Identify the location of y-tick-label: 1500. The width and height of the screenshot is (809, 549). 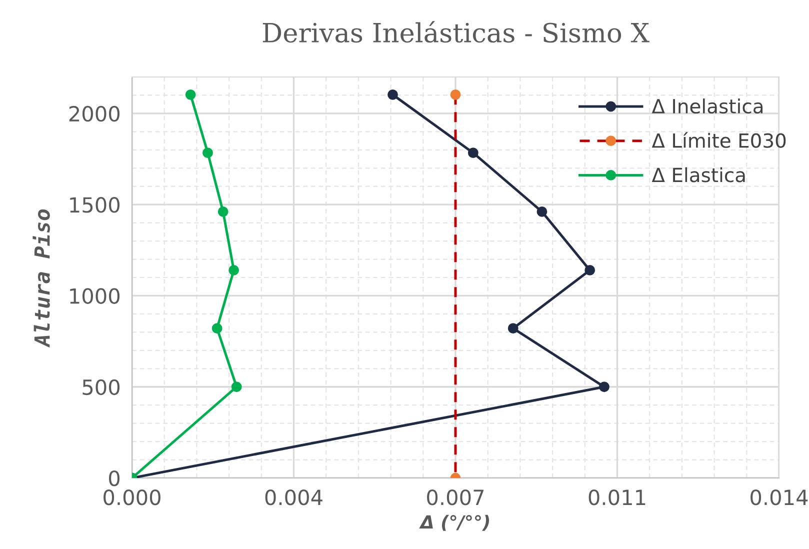
(95, 205).